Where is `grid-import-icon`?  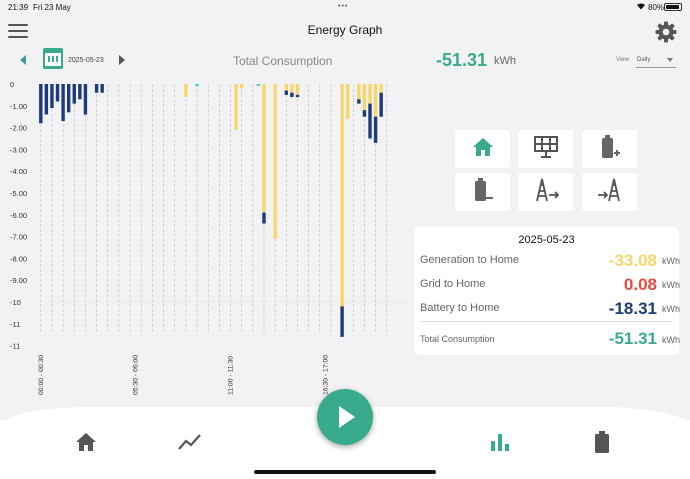
grid-import-icon is located at coordinates (610, 192).